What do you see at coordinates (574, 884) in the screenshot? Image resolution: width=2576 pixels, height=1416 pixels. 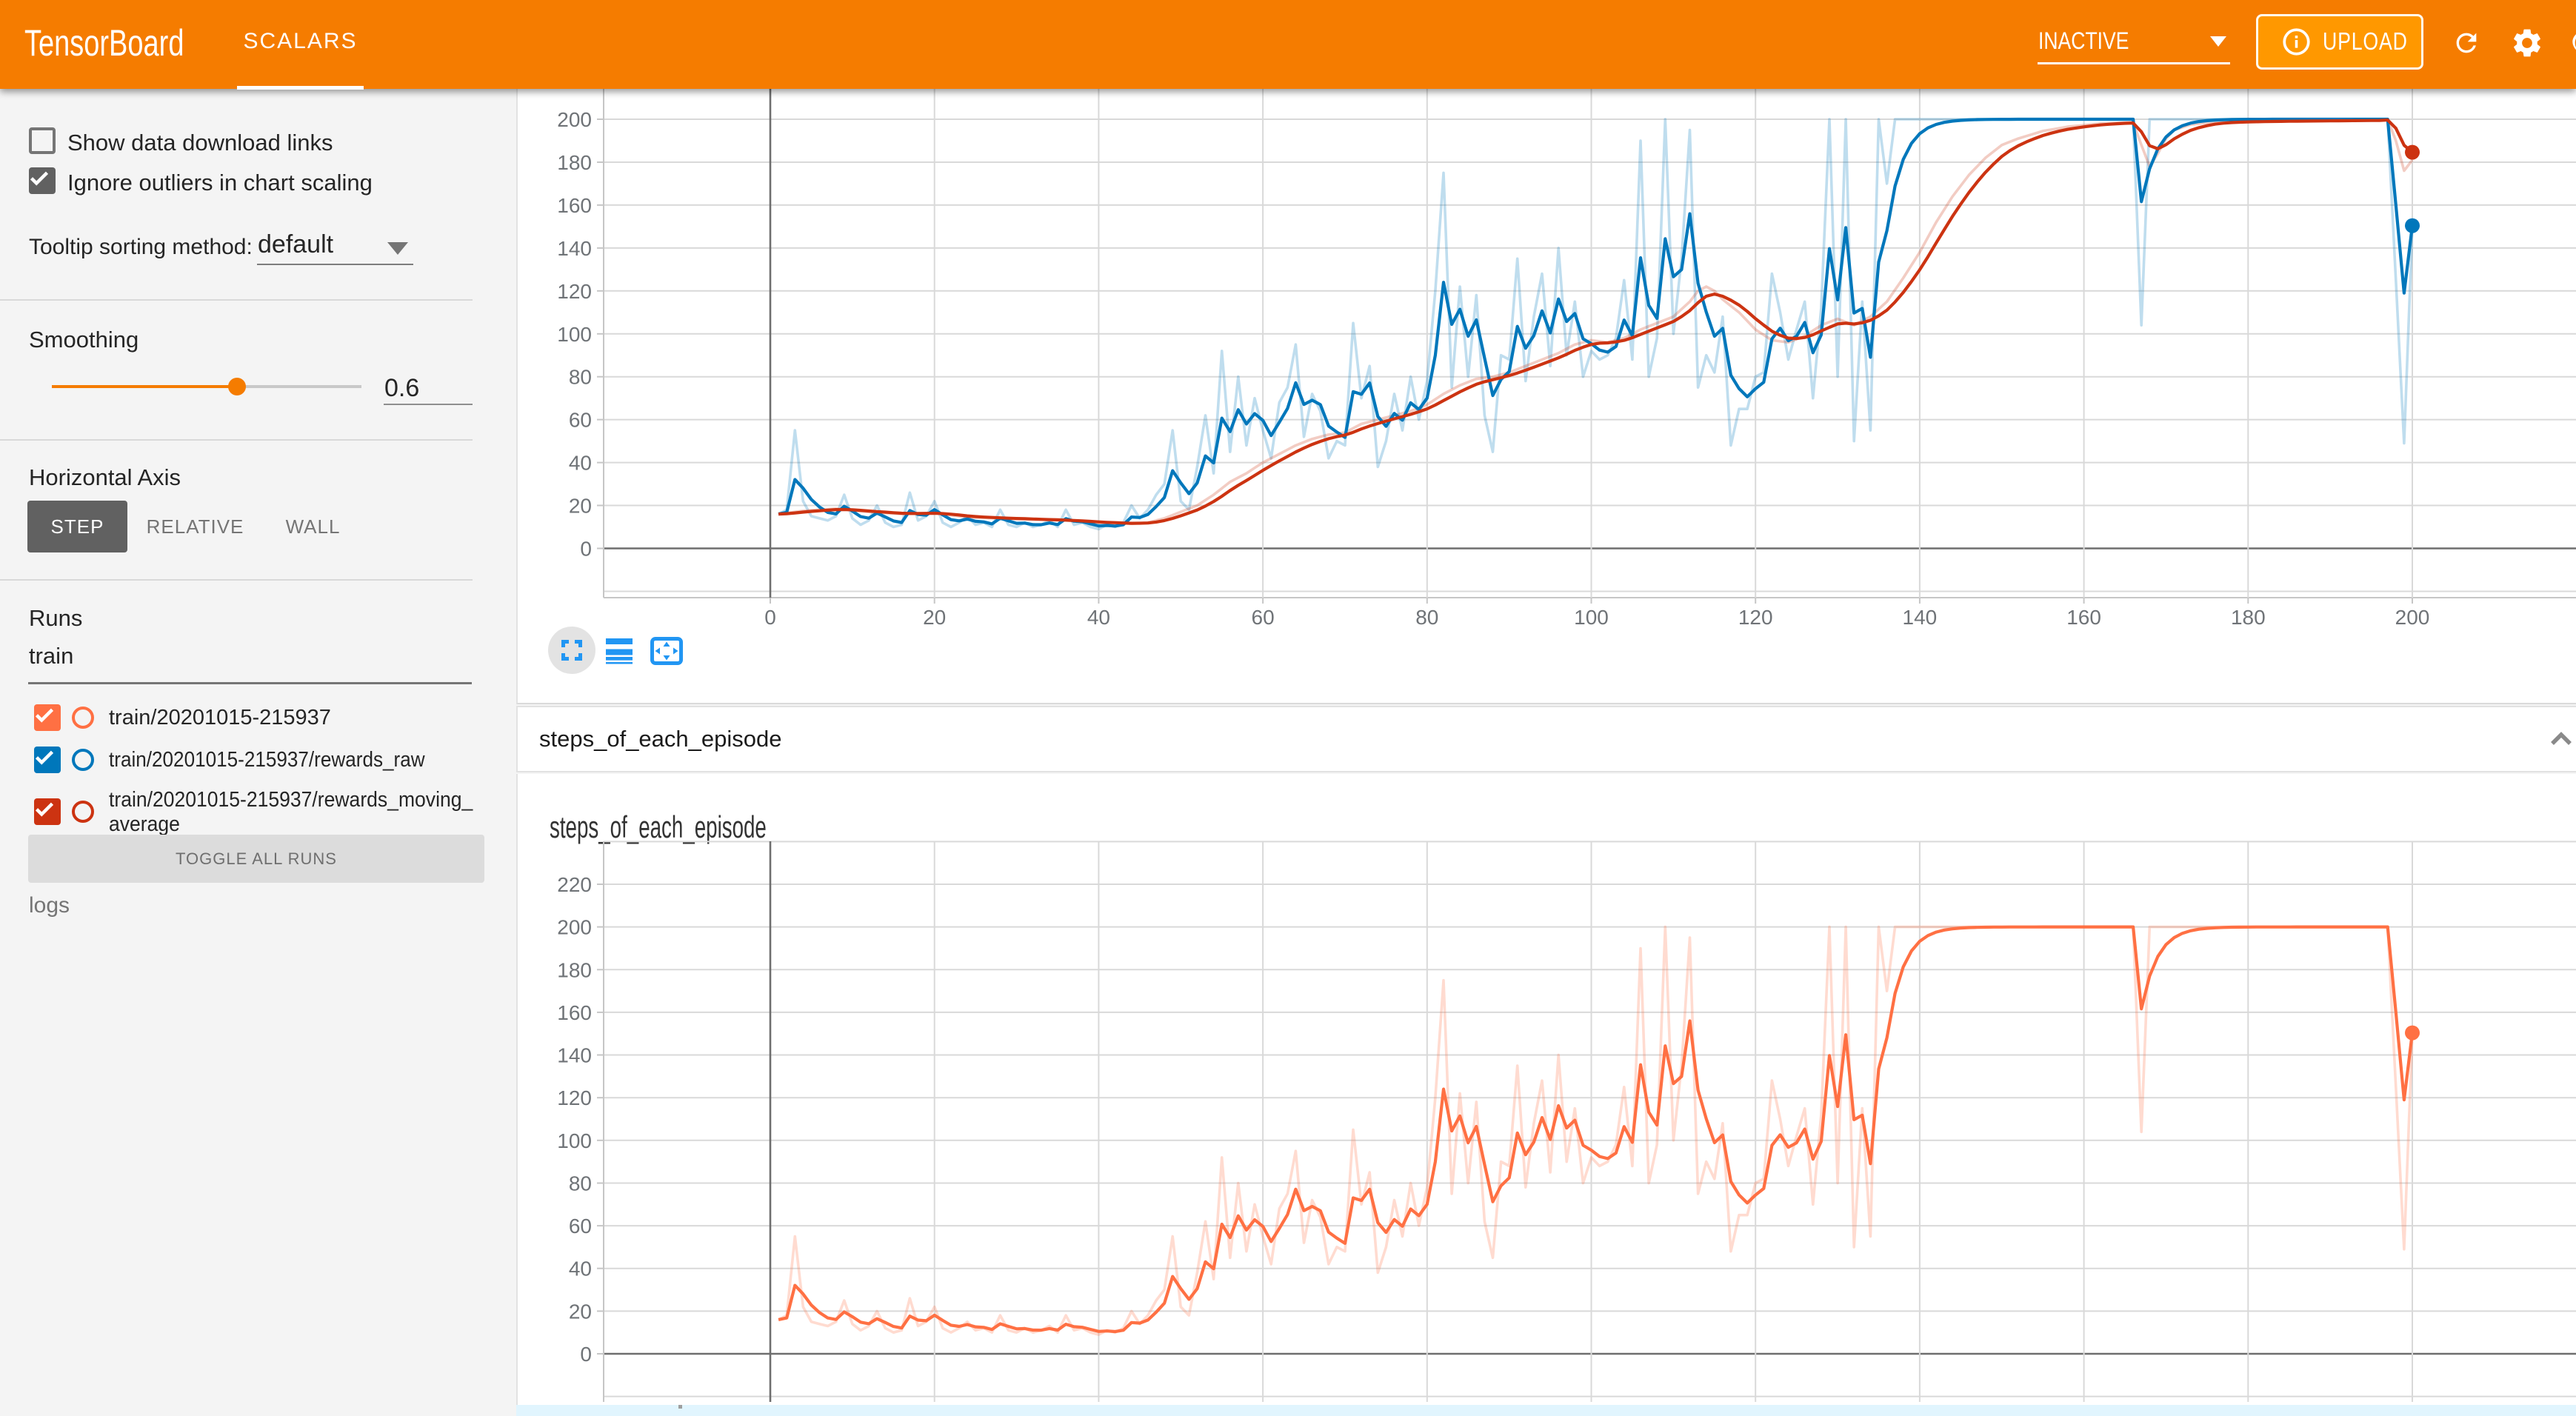 I see `svg-text: 220` at bounding box center [574, 884].